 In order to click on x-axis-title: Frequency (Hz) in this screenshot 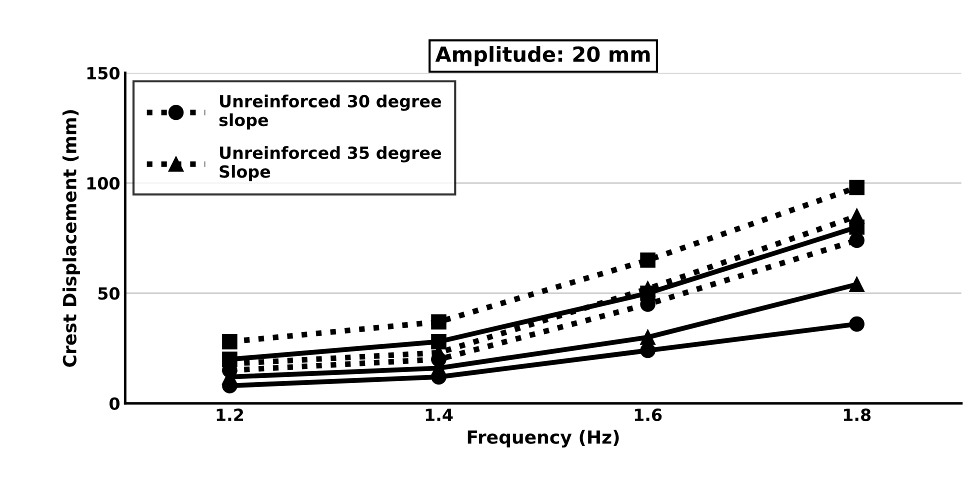, I will do `click(543, 439)`.